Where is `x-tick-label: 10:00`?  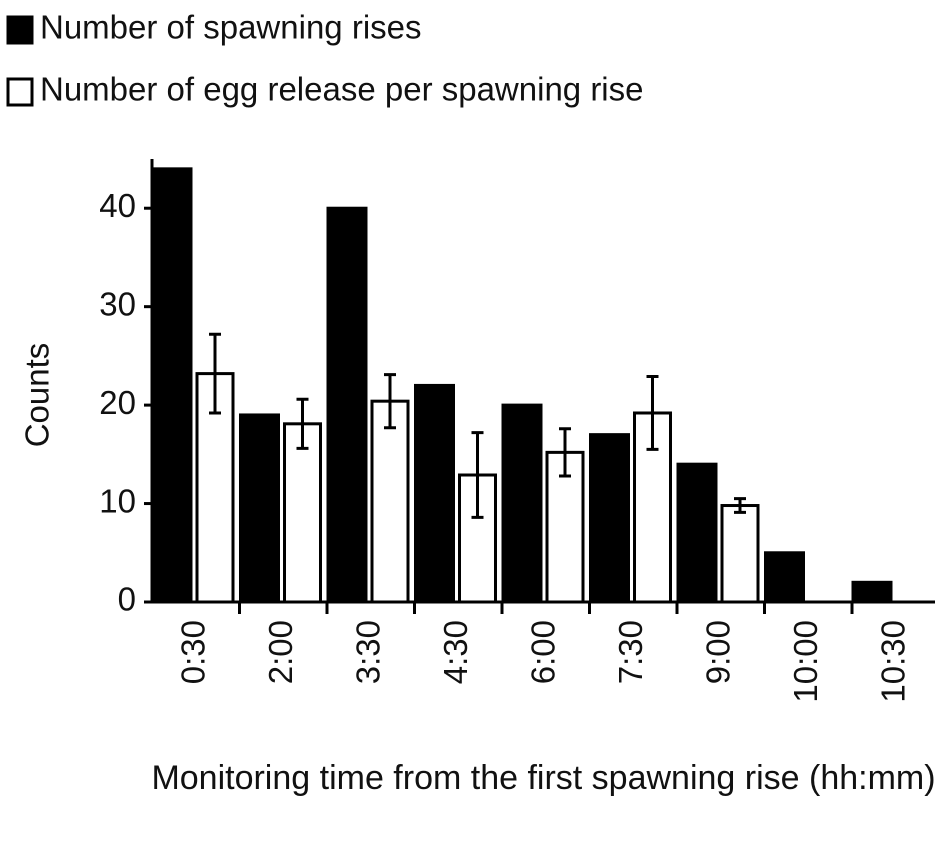 x-tick-label: 10:00 is located at coordinates (805, 661).